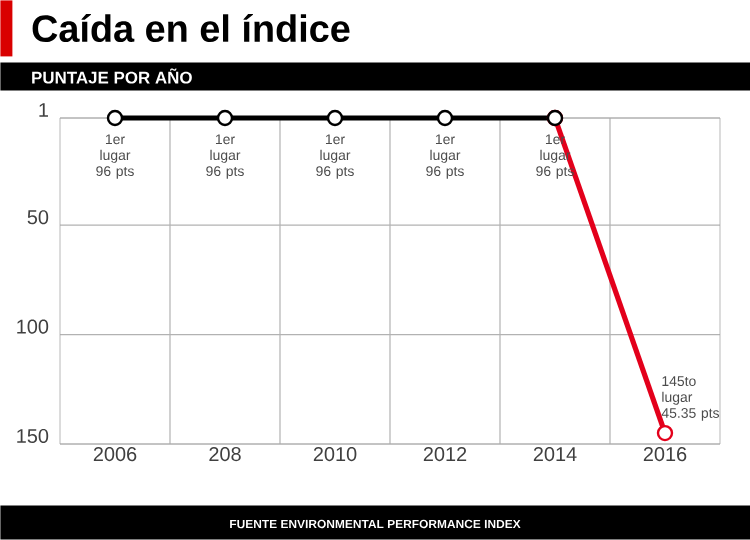 This screenshot has width=750, height=540. Describe the element at coordinates (191, 28) in the screenshot. I see `chart-title: Caída en el índice` at that location.